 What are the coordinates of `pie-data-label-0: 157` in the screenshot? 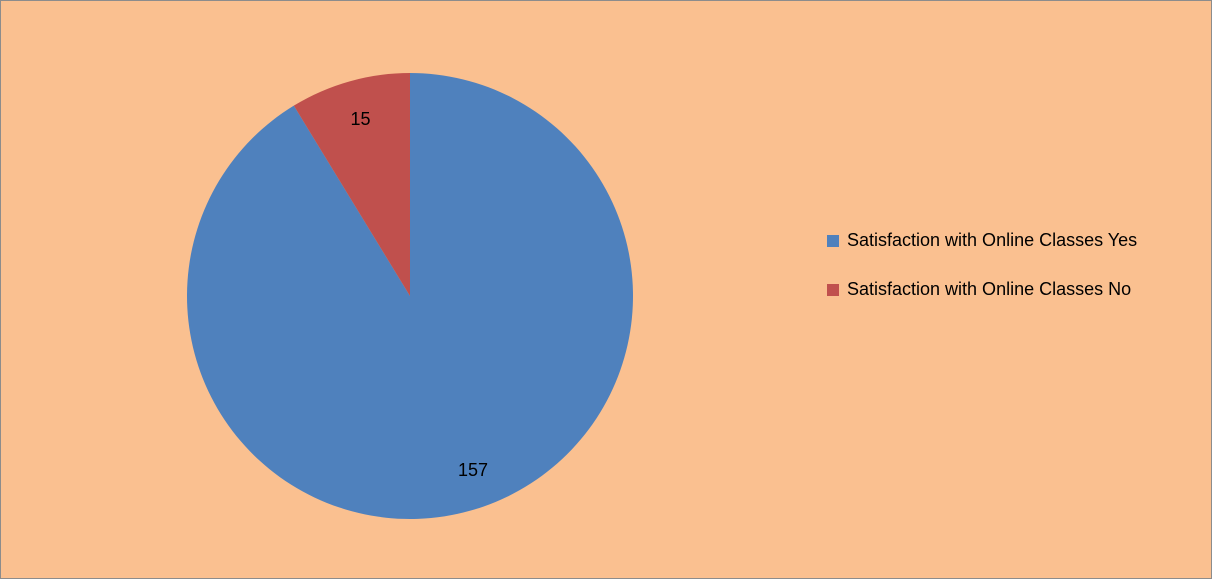 It's located at (473, 470).